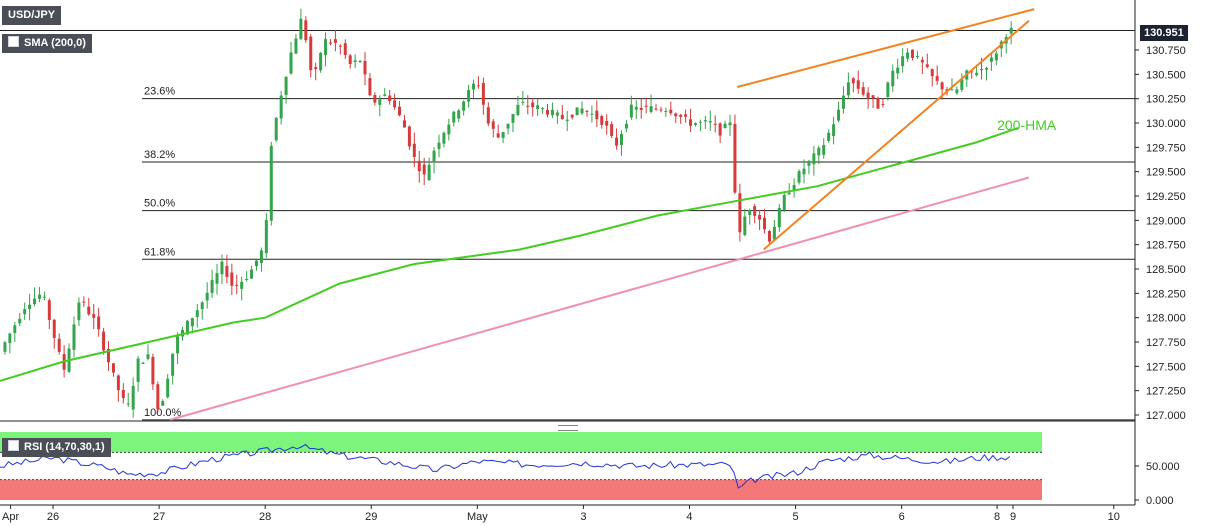 The image size is (1207, 526). Describe the element at coordinates (56, 447) in the screenshot. I see `rsi-badge: RSI (14,70,30,1)` at that location.